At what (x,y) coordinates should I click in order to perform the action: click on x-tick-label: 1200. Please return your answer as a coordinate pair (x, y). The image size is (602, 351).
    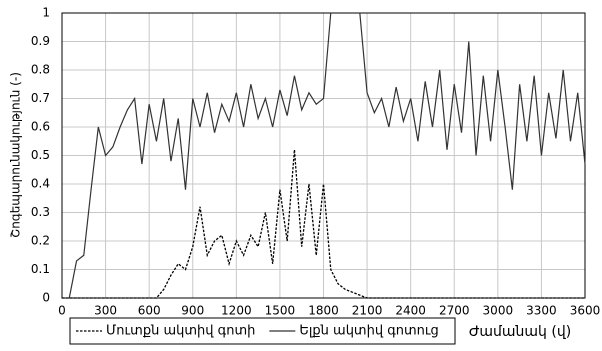
    Looking at the image, I should click on (236, 311).